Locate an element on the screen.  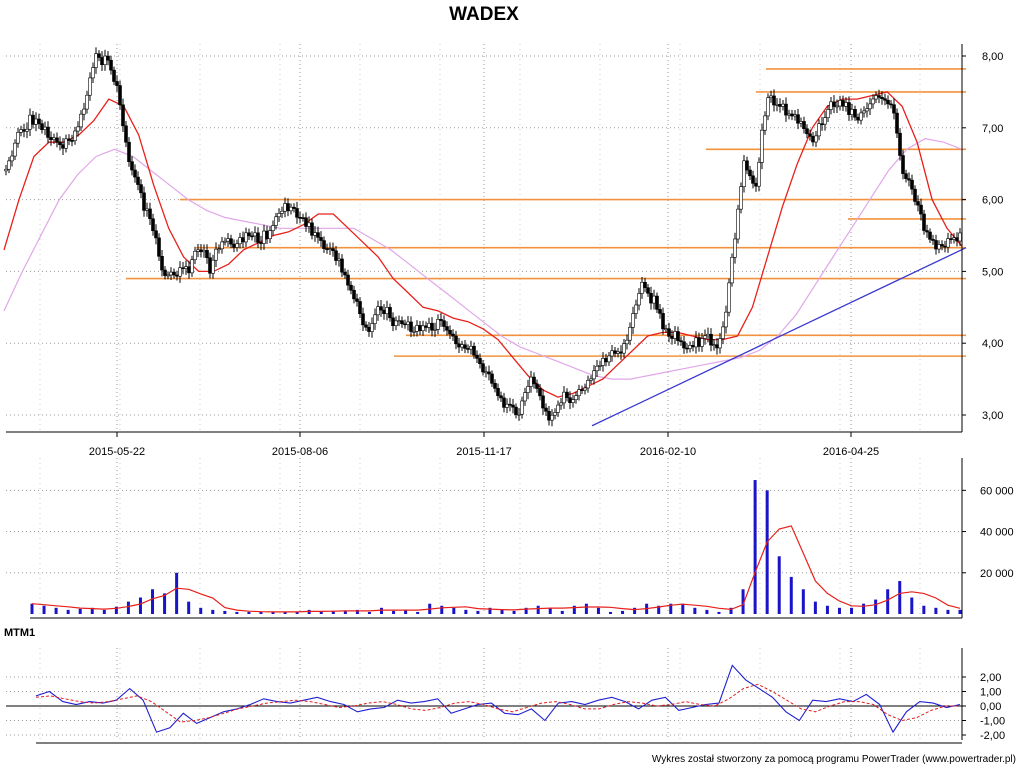
mtm-indicator-label: MTM1 is located at coordinates (19, 633).